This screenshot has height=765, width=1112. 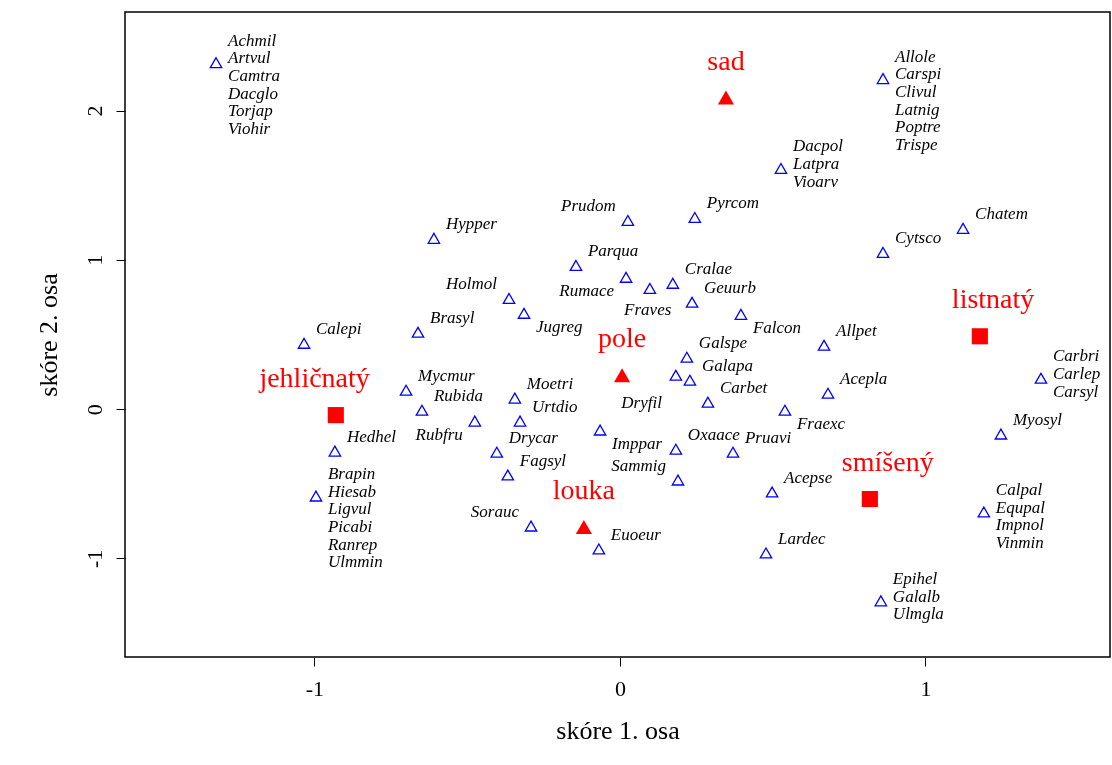 I want to click on data-label: Pruavi, so click(x=767, y=438).